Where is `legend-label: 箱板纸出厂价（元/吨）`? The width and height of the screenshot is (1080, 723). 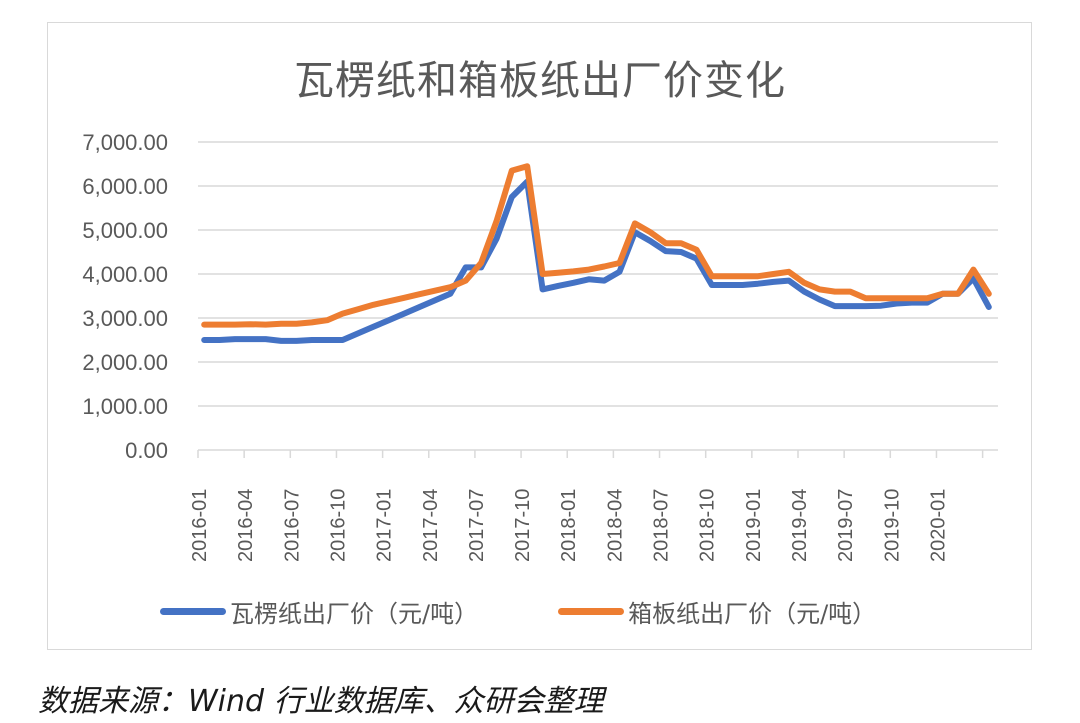
legend-label: 箱板纸出厂价（元/吨） is located at coordinates (752, 614).